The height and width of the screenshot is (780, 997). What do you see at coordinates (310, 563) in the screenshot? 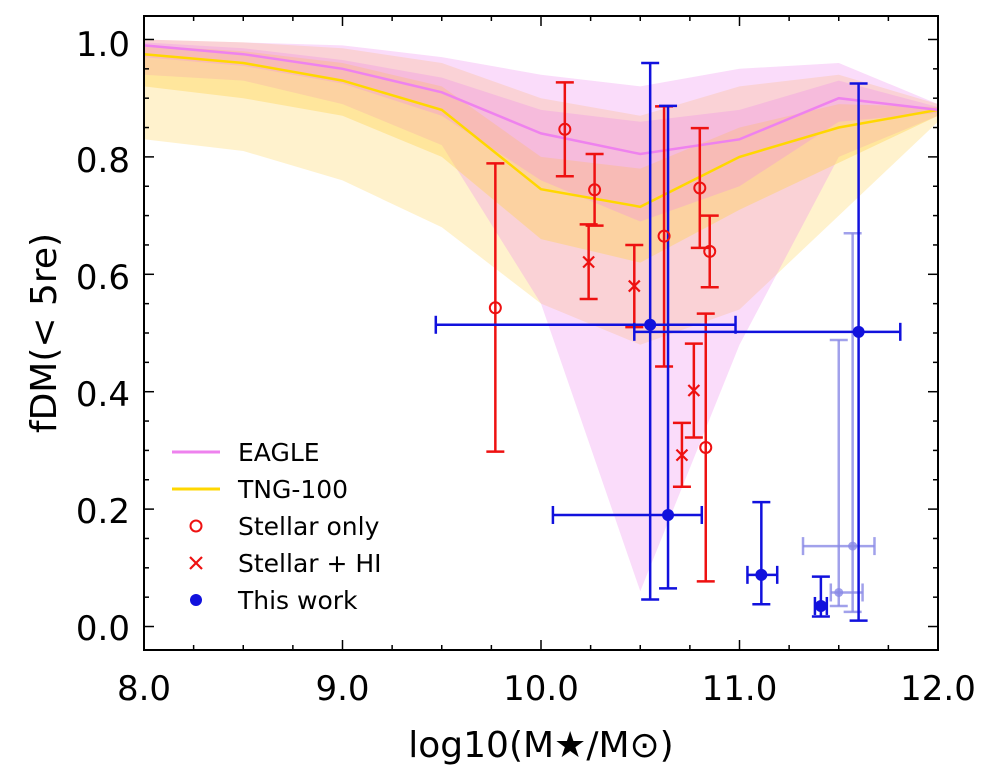
I see `legend-stellar-hi-label: Stellar + HI` at bounding box center [310, 563].